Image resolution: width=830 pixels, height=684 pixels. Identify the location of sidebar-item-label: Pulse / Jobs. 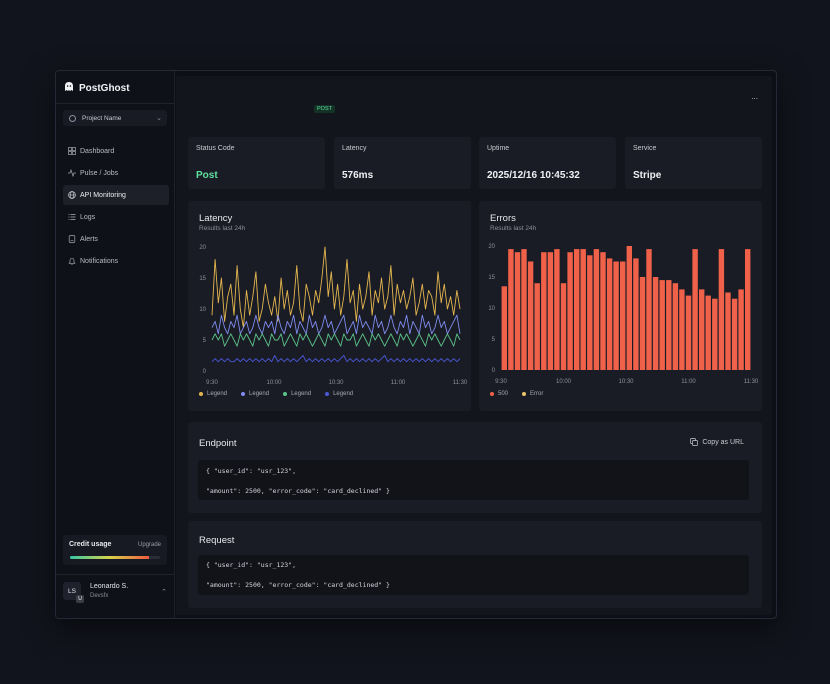
(99, 173).